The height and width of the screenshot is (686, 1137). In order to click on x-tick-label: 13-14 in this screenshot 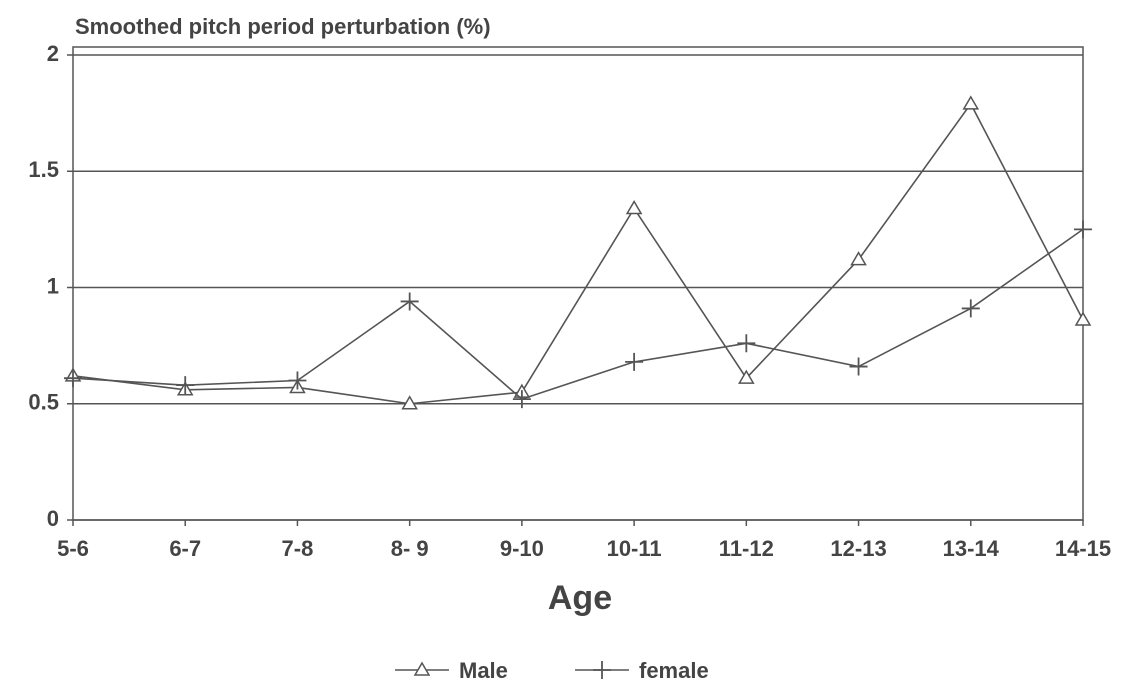, I will do `click(971, 548)`.